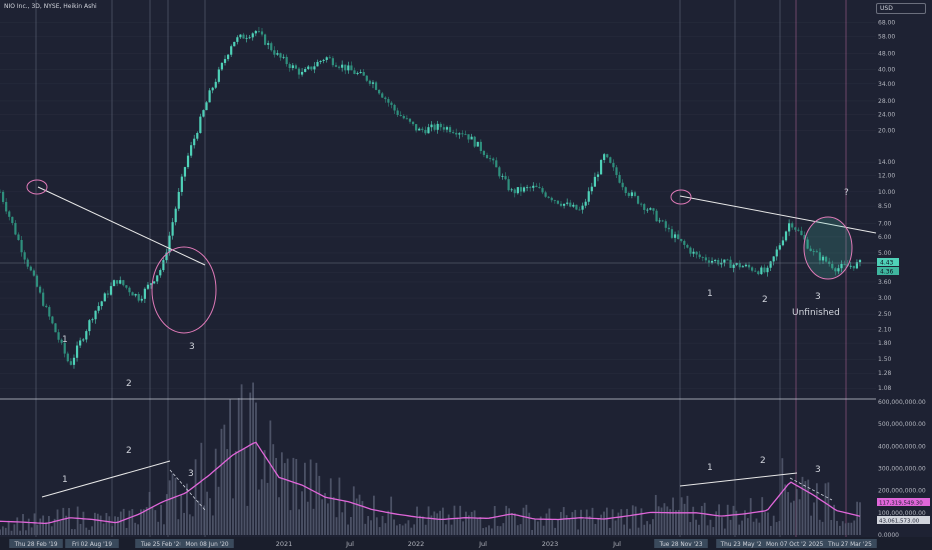 The image size is (932, 550). What do you see at coordinates (550, 544) in the screenshot?
I see `time-tick-label: 2023` at bounding box center [550, 544].